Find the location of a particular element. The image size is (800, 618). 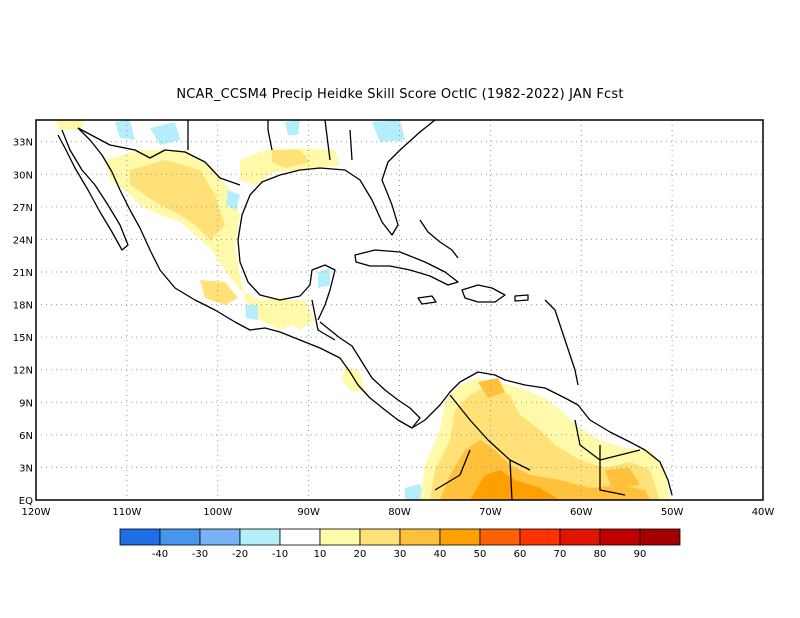

lon-tick-label: 80W is located at coordinates (399, 512).